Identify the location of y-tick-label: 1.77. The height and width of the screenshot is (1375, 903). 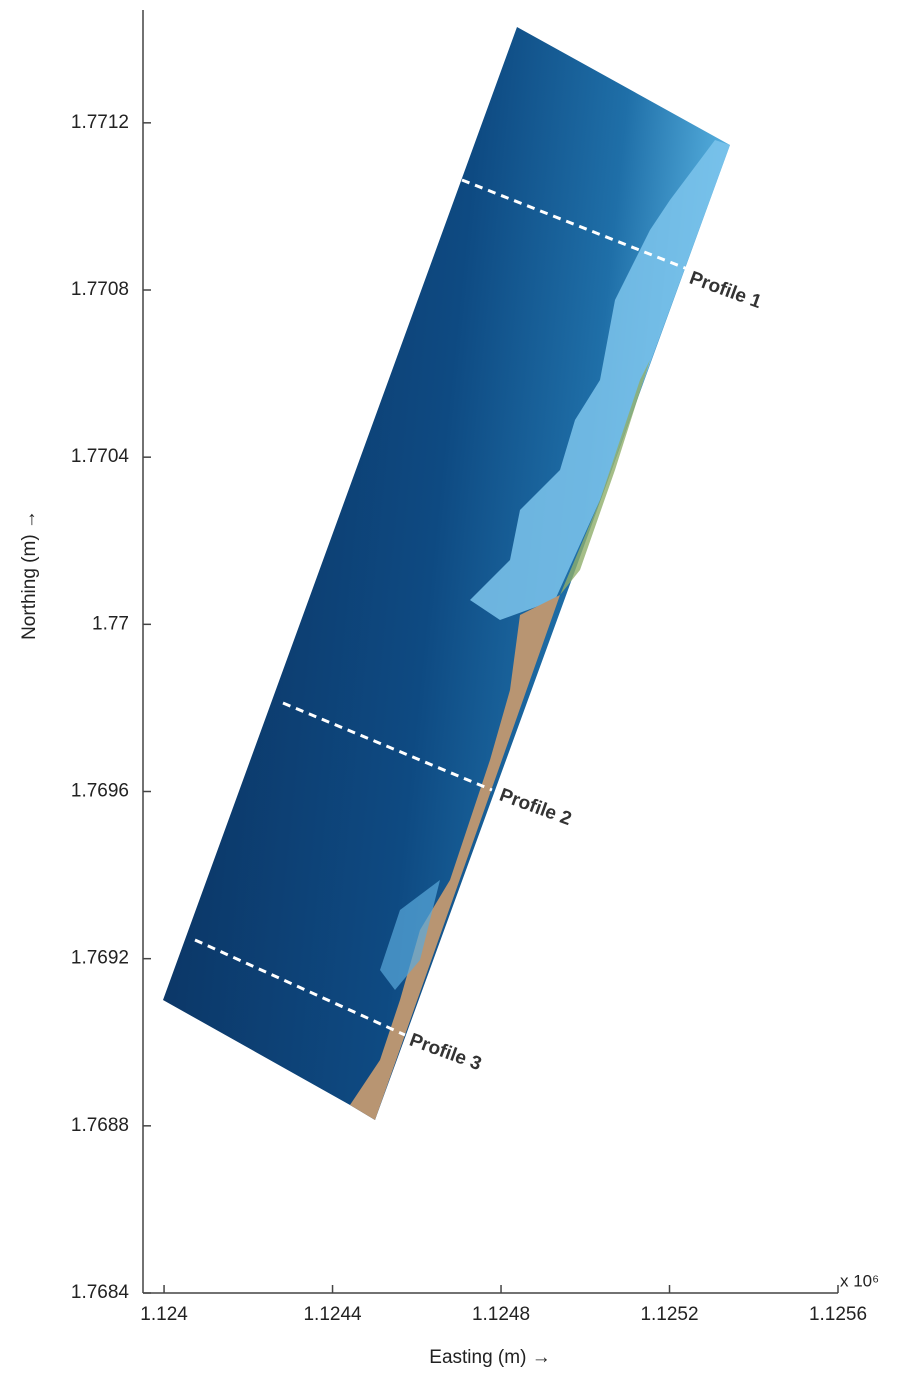
(110, 623).